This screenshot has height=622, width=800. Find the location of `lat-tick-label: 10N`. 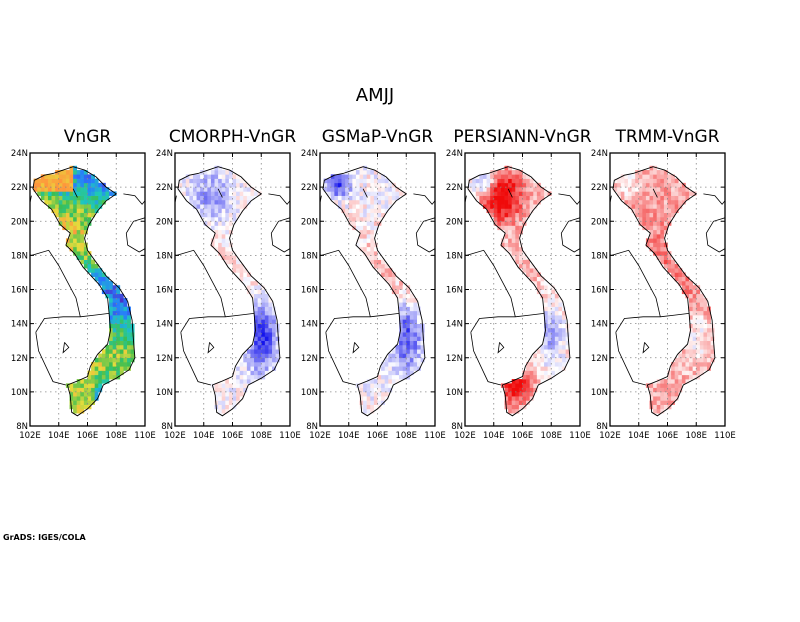

lat-tick-label: 10N is located at coordinates (19, 393).